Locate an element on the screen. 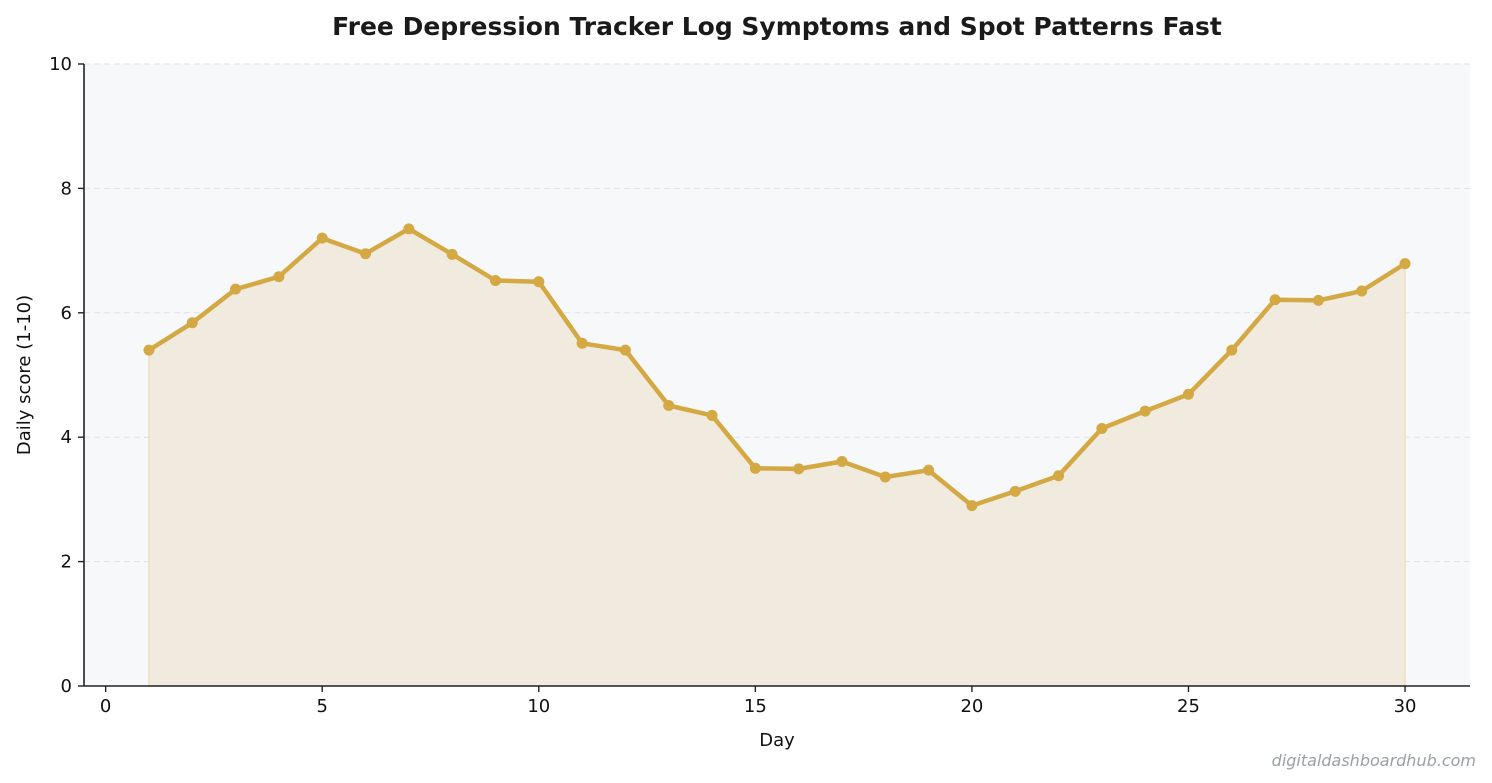 This screenshot has width=1492, height=783. x-tick-label: 0 is located at coordinates (105, 706).